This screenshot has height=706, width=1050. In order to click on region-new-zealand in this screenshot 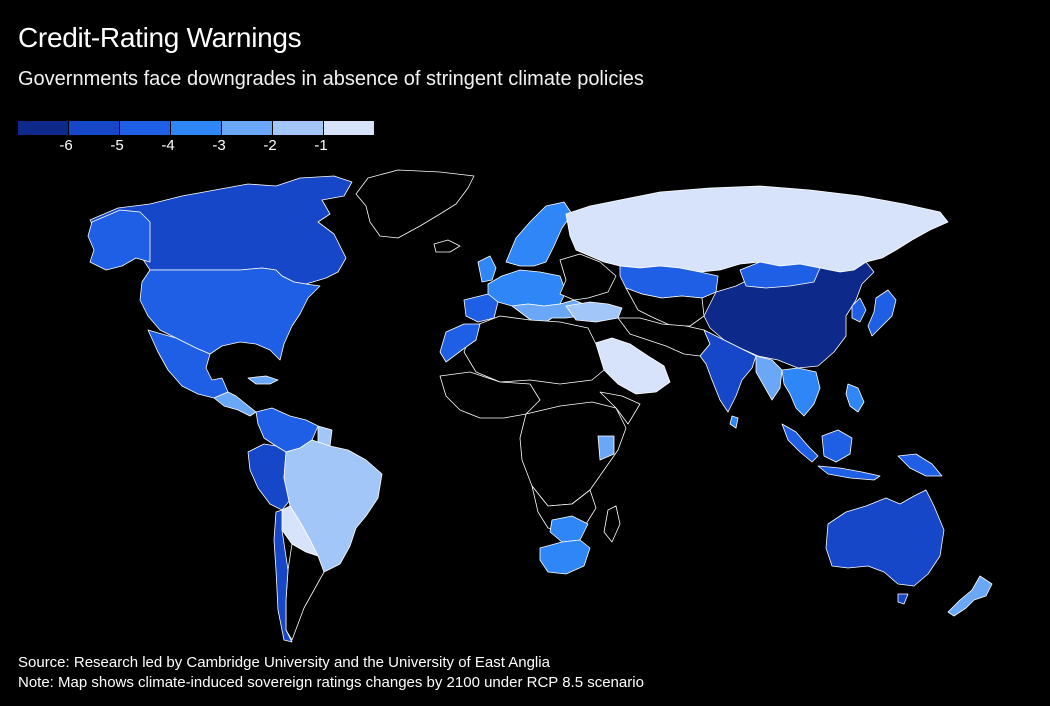, I will do `click(970, 596)`.